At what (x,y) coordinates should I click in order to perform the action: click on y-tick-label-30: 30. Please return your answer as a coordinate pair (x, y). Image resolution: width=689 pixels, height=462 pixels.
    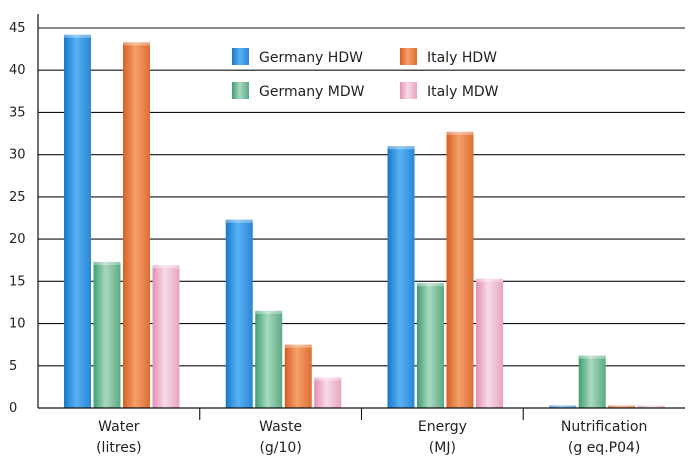
    Looking at the image, I should click on (17, 155).